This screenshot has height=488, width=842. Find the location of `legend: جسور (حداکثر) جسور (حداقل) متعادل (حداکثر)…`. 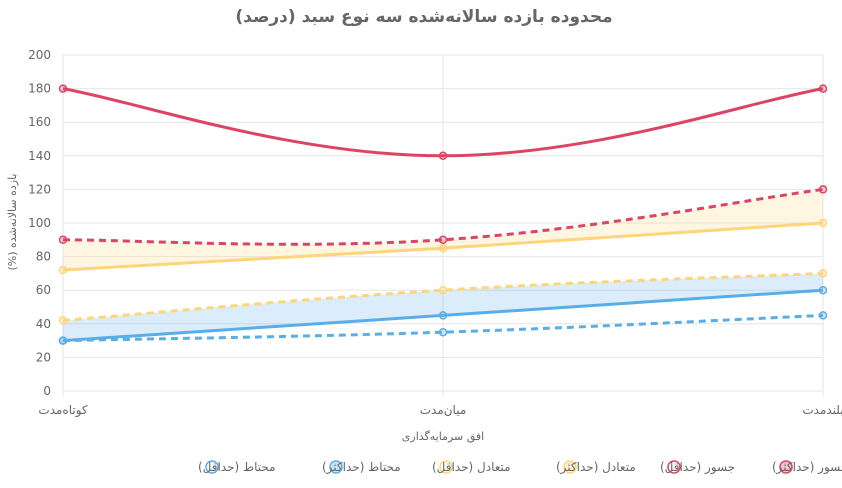

legend: جسور (حداکثر) جسور (حداقل) متعادل (حداکثر)… is located at coordinates (520, 467).